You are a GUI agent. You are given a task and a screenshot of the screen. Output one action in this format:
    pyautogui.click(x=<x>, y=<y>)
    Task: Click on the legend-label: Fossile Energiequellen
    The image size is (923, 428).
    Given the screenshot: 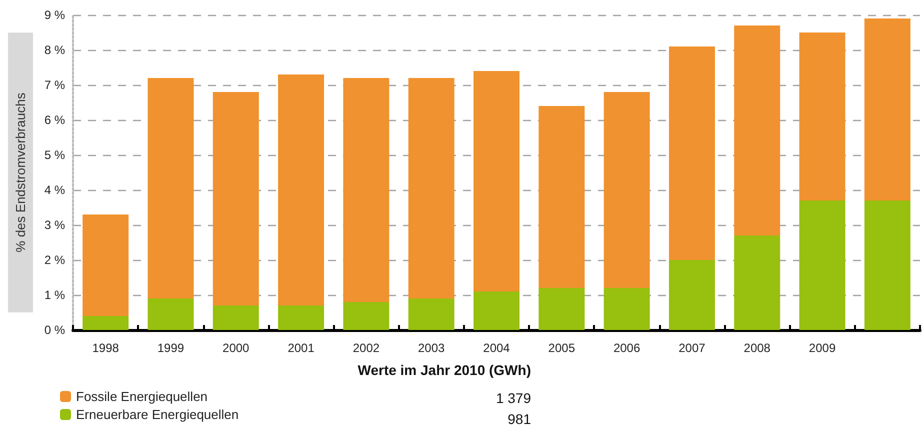 What is the action you would take?
    pyautogui.click(x=142, y=396)
    